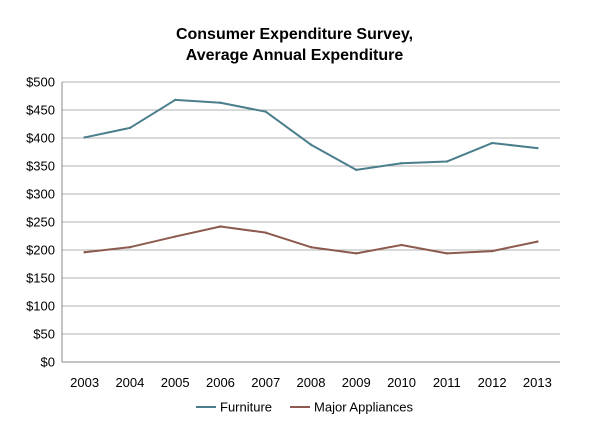 Image resolution: width=589 pixels, height=442 pixels. What do you see at coordinates (40, 110) in the screenshot?
I see `y-tick-label: $450` at bounding box center [40, 110].